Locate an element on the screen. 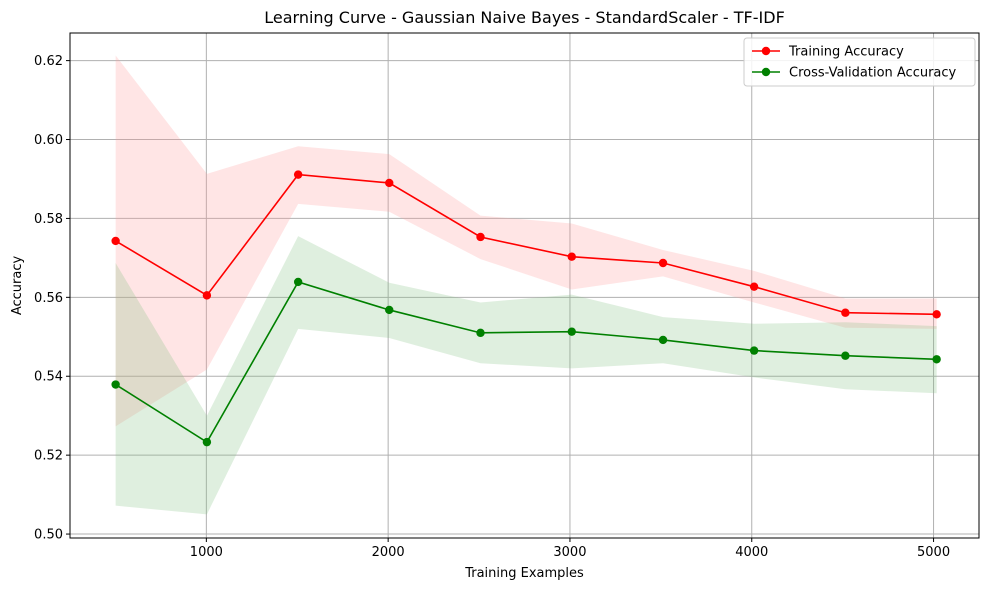 Image resolution: width=989 pixels, height=590 pixels. training-legend-label: Training Accuracy is located at coordinates (846, 52).